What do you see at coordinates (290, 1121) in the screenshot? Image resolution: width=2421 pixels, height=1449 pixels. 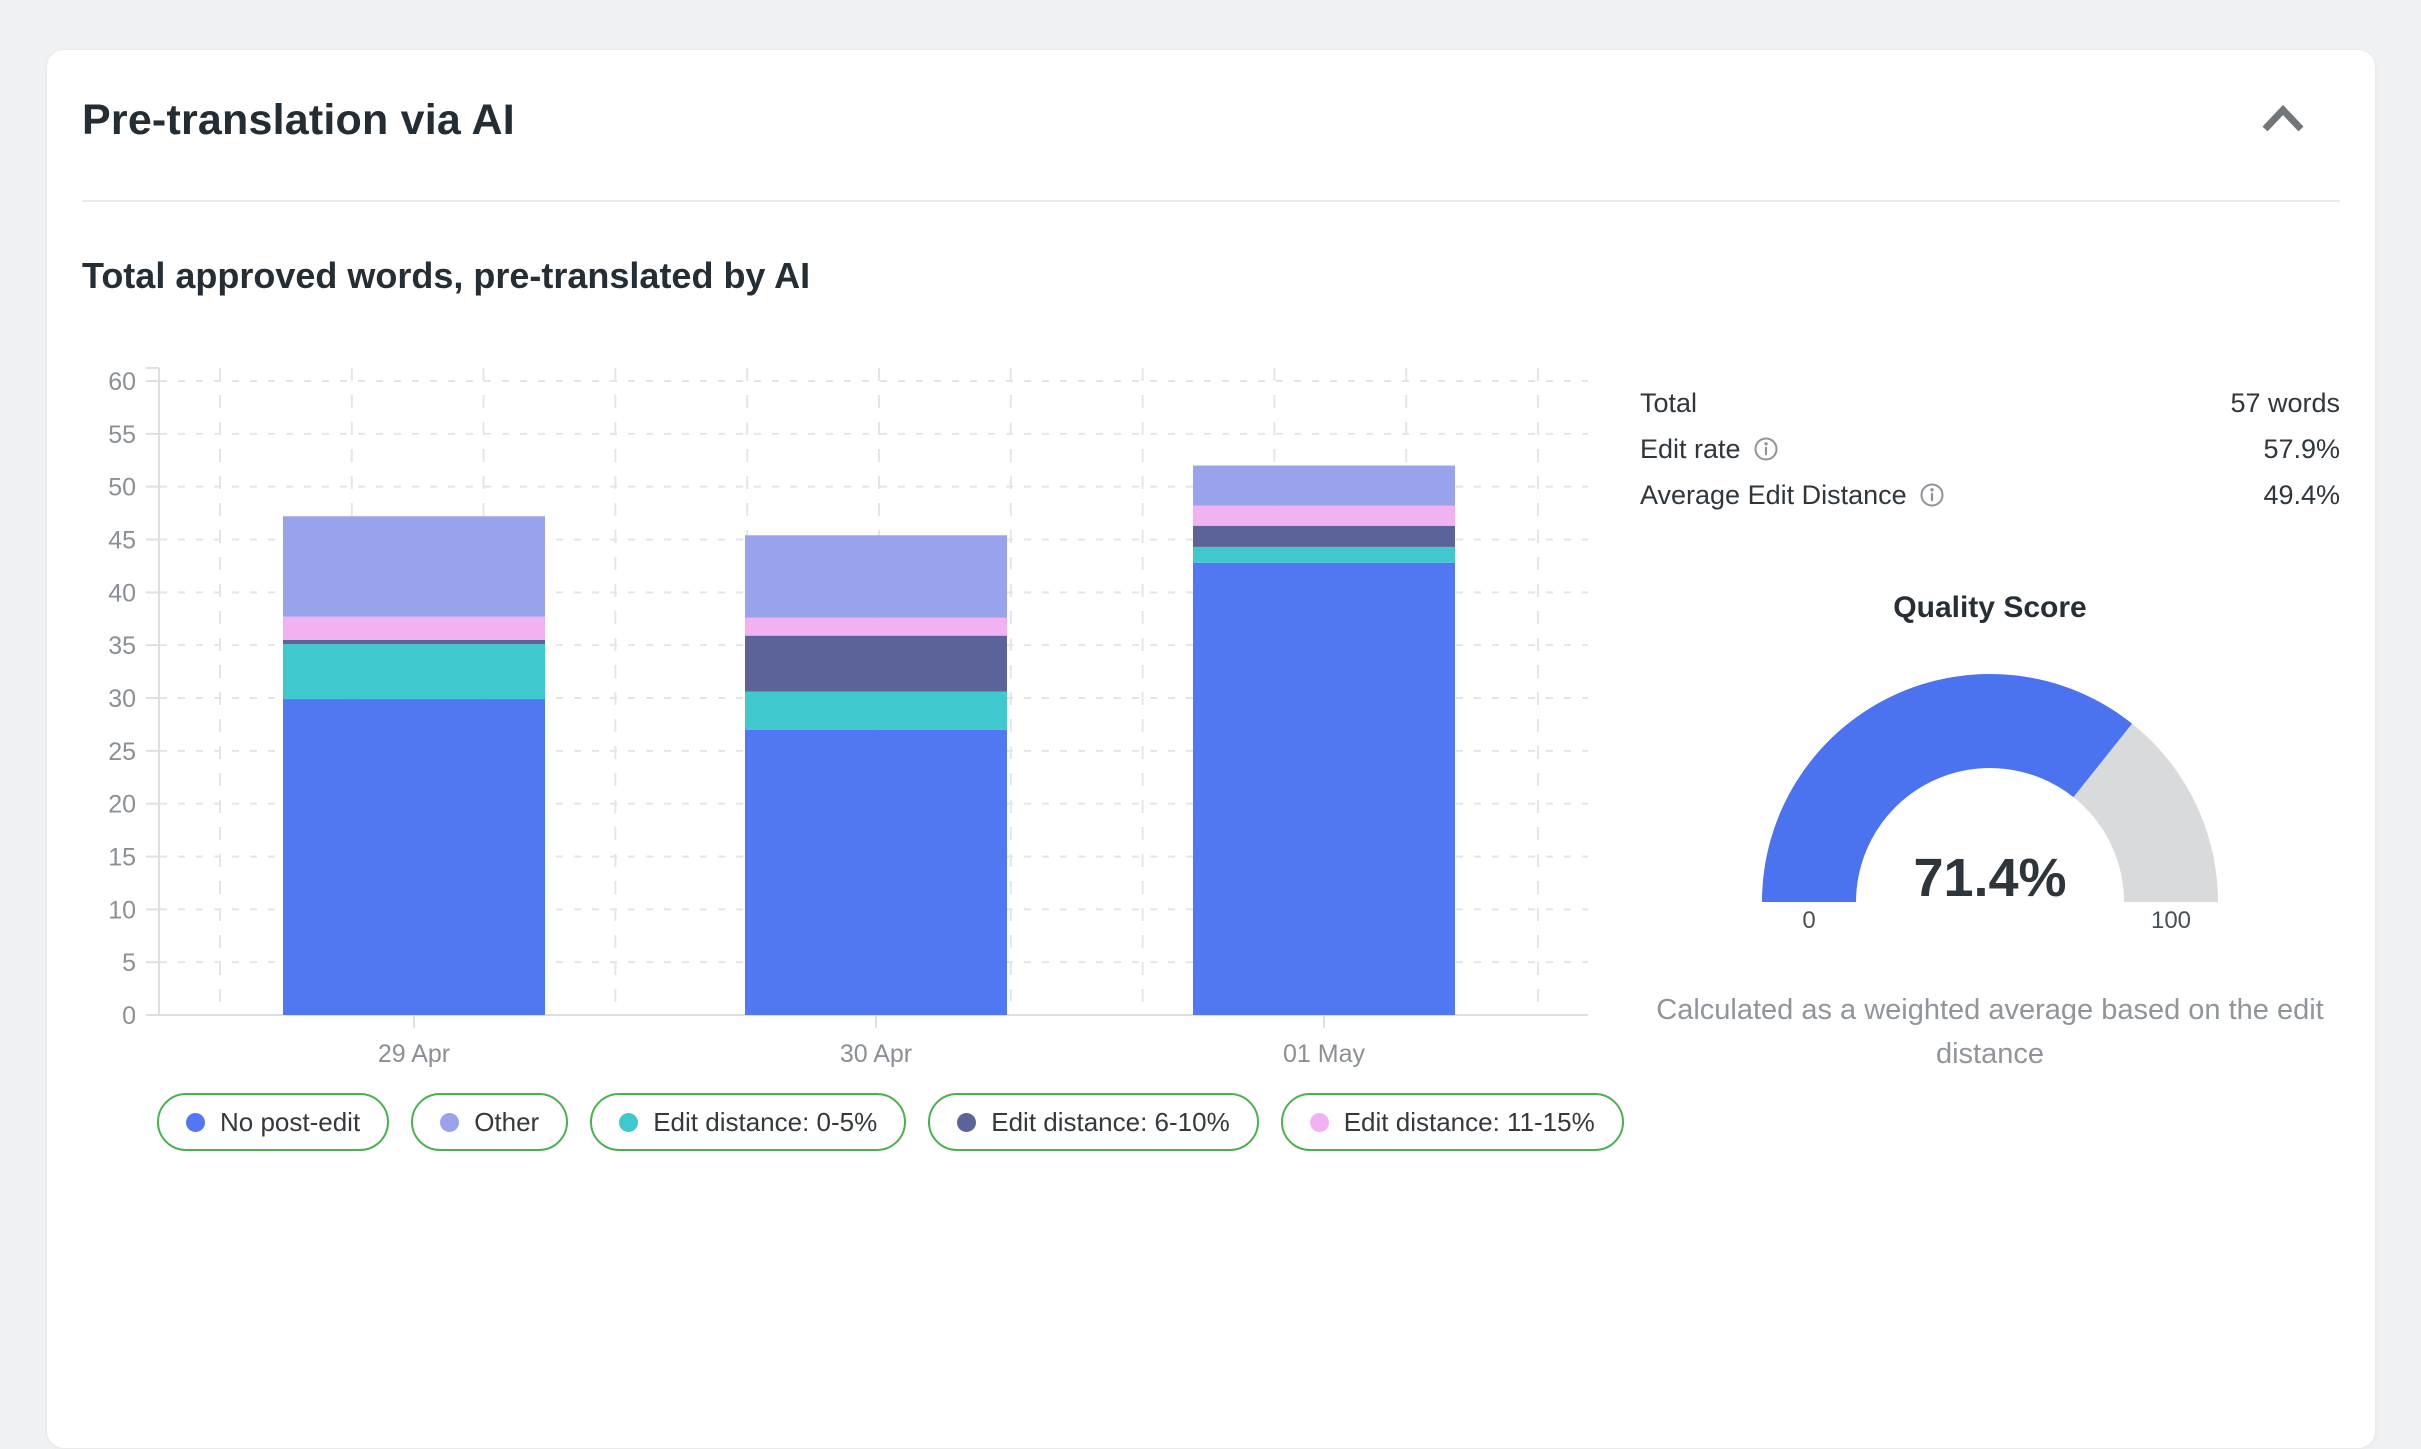 I see `legend-label: No post-edit` at bounding box center [290, 1121].